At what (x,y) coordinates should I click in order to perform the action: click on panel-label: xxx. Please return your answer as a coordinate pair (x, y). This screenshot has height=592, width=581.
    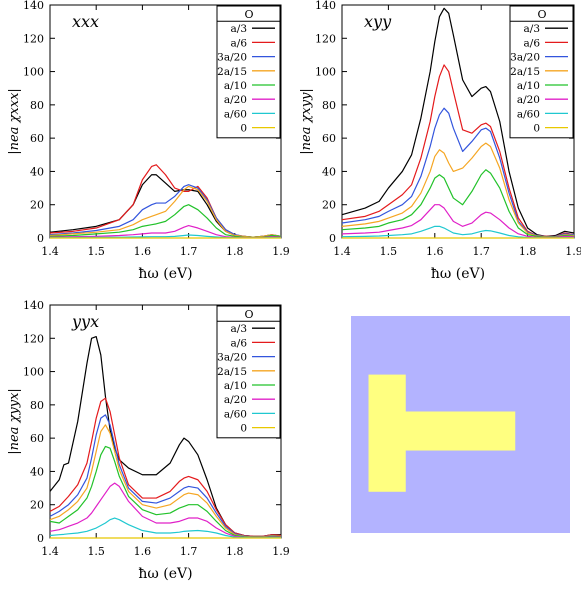
    Looking at the image, I should click on (85, 21).